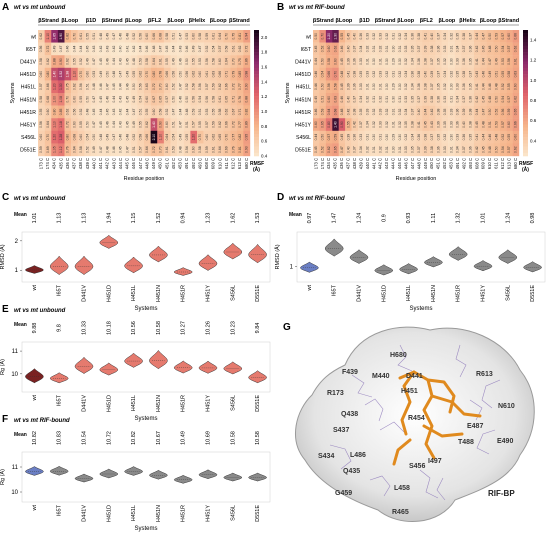 Image resolution: width=550 pixels, height=544 pixels. What do you see at coordinates (503, 124) in the screenshot?
I see `heatmap-cell-value: 0.57` at bounding box center [503, 124].